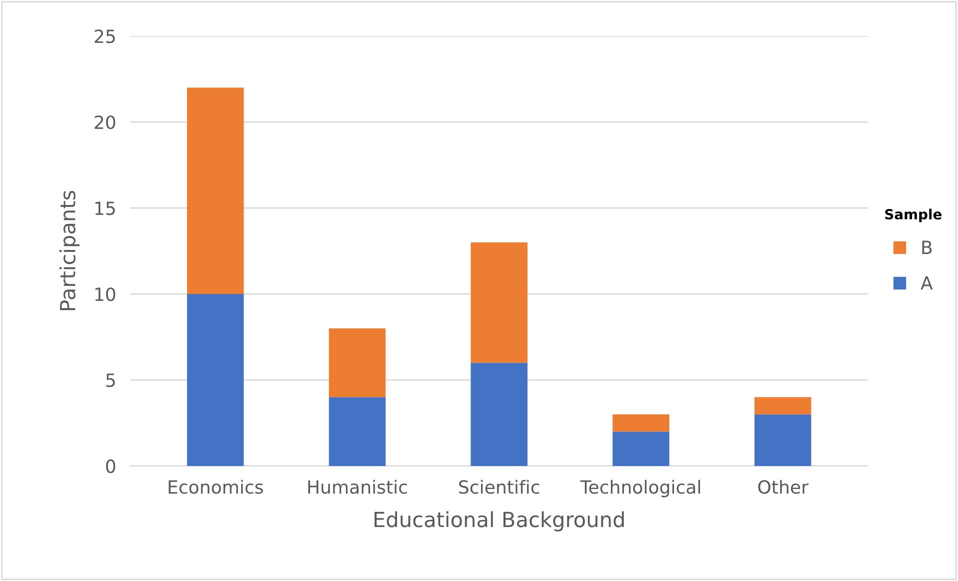  What do you see at coordinates (111, 466) in the screenshot?
I see `y-tick-label: 0` at bounding box center [111, 466].